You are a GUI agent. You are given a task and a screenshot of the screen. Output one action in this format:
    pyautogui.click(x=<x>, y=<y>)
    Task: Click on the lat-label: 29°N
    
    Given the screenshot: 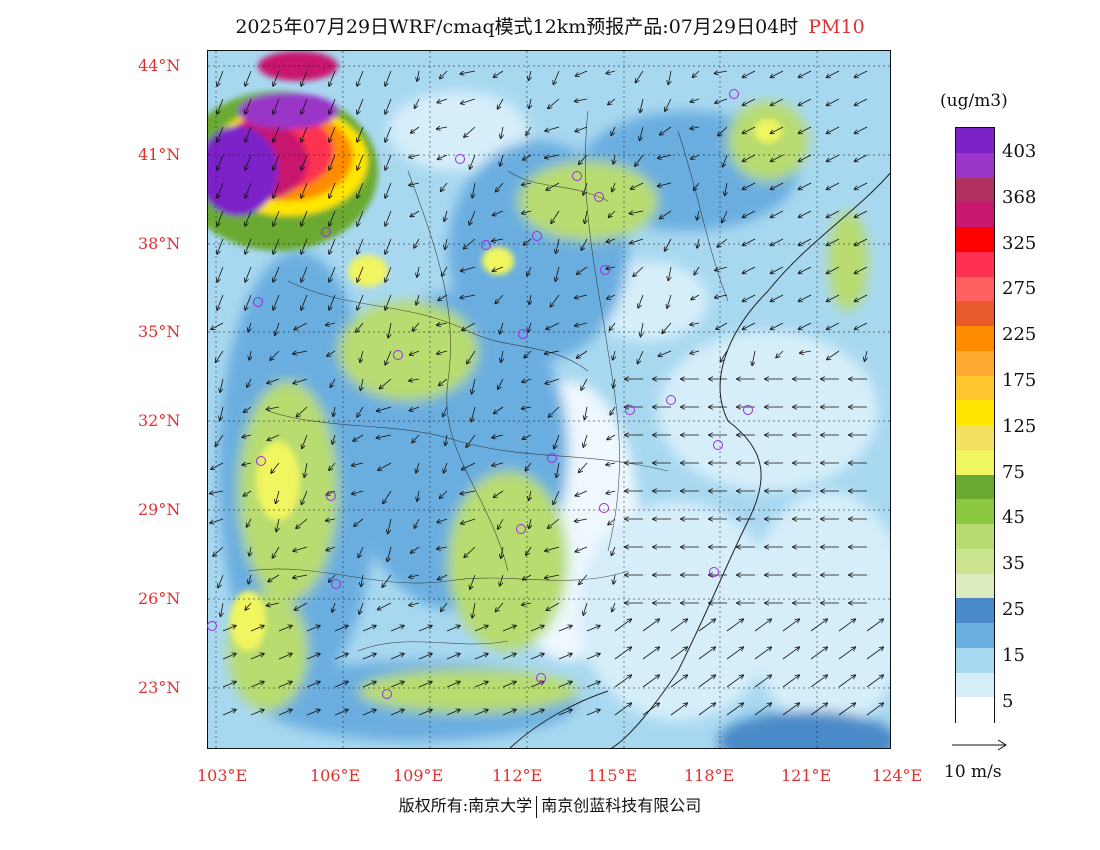 What is the action you would take?
    pyautogui.click(x=159, y=509)
    